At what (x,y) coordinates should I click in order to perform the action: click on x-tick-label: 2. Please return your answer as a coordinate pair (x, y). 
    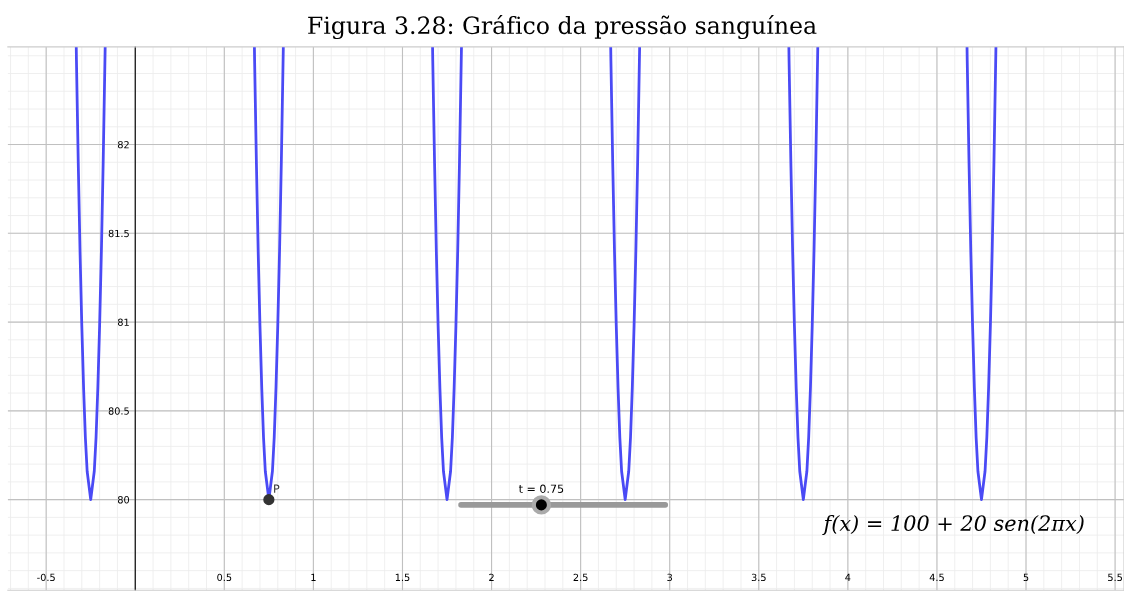
    Looking at the image, I should click on (491, 577).